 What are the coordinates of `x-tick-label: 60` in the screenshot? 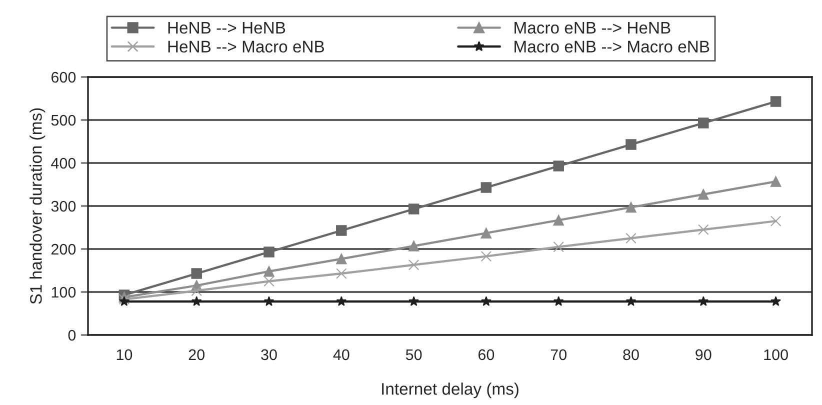 It's located at (486, 354).